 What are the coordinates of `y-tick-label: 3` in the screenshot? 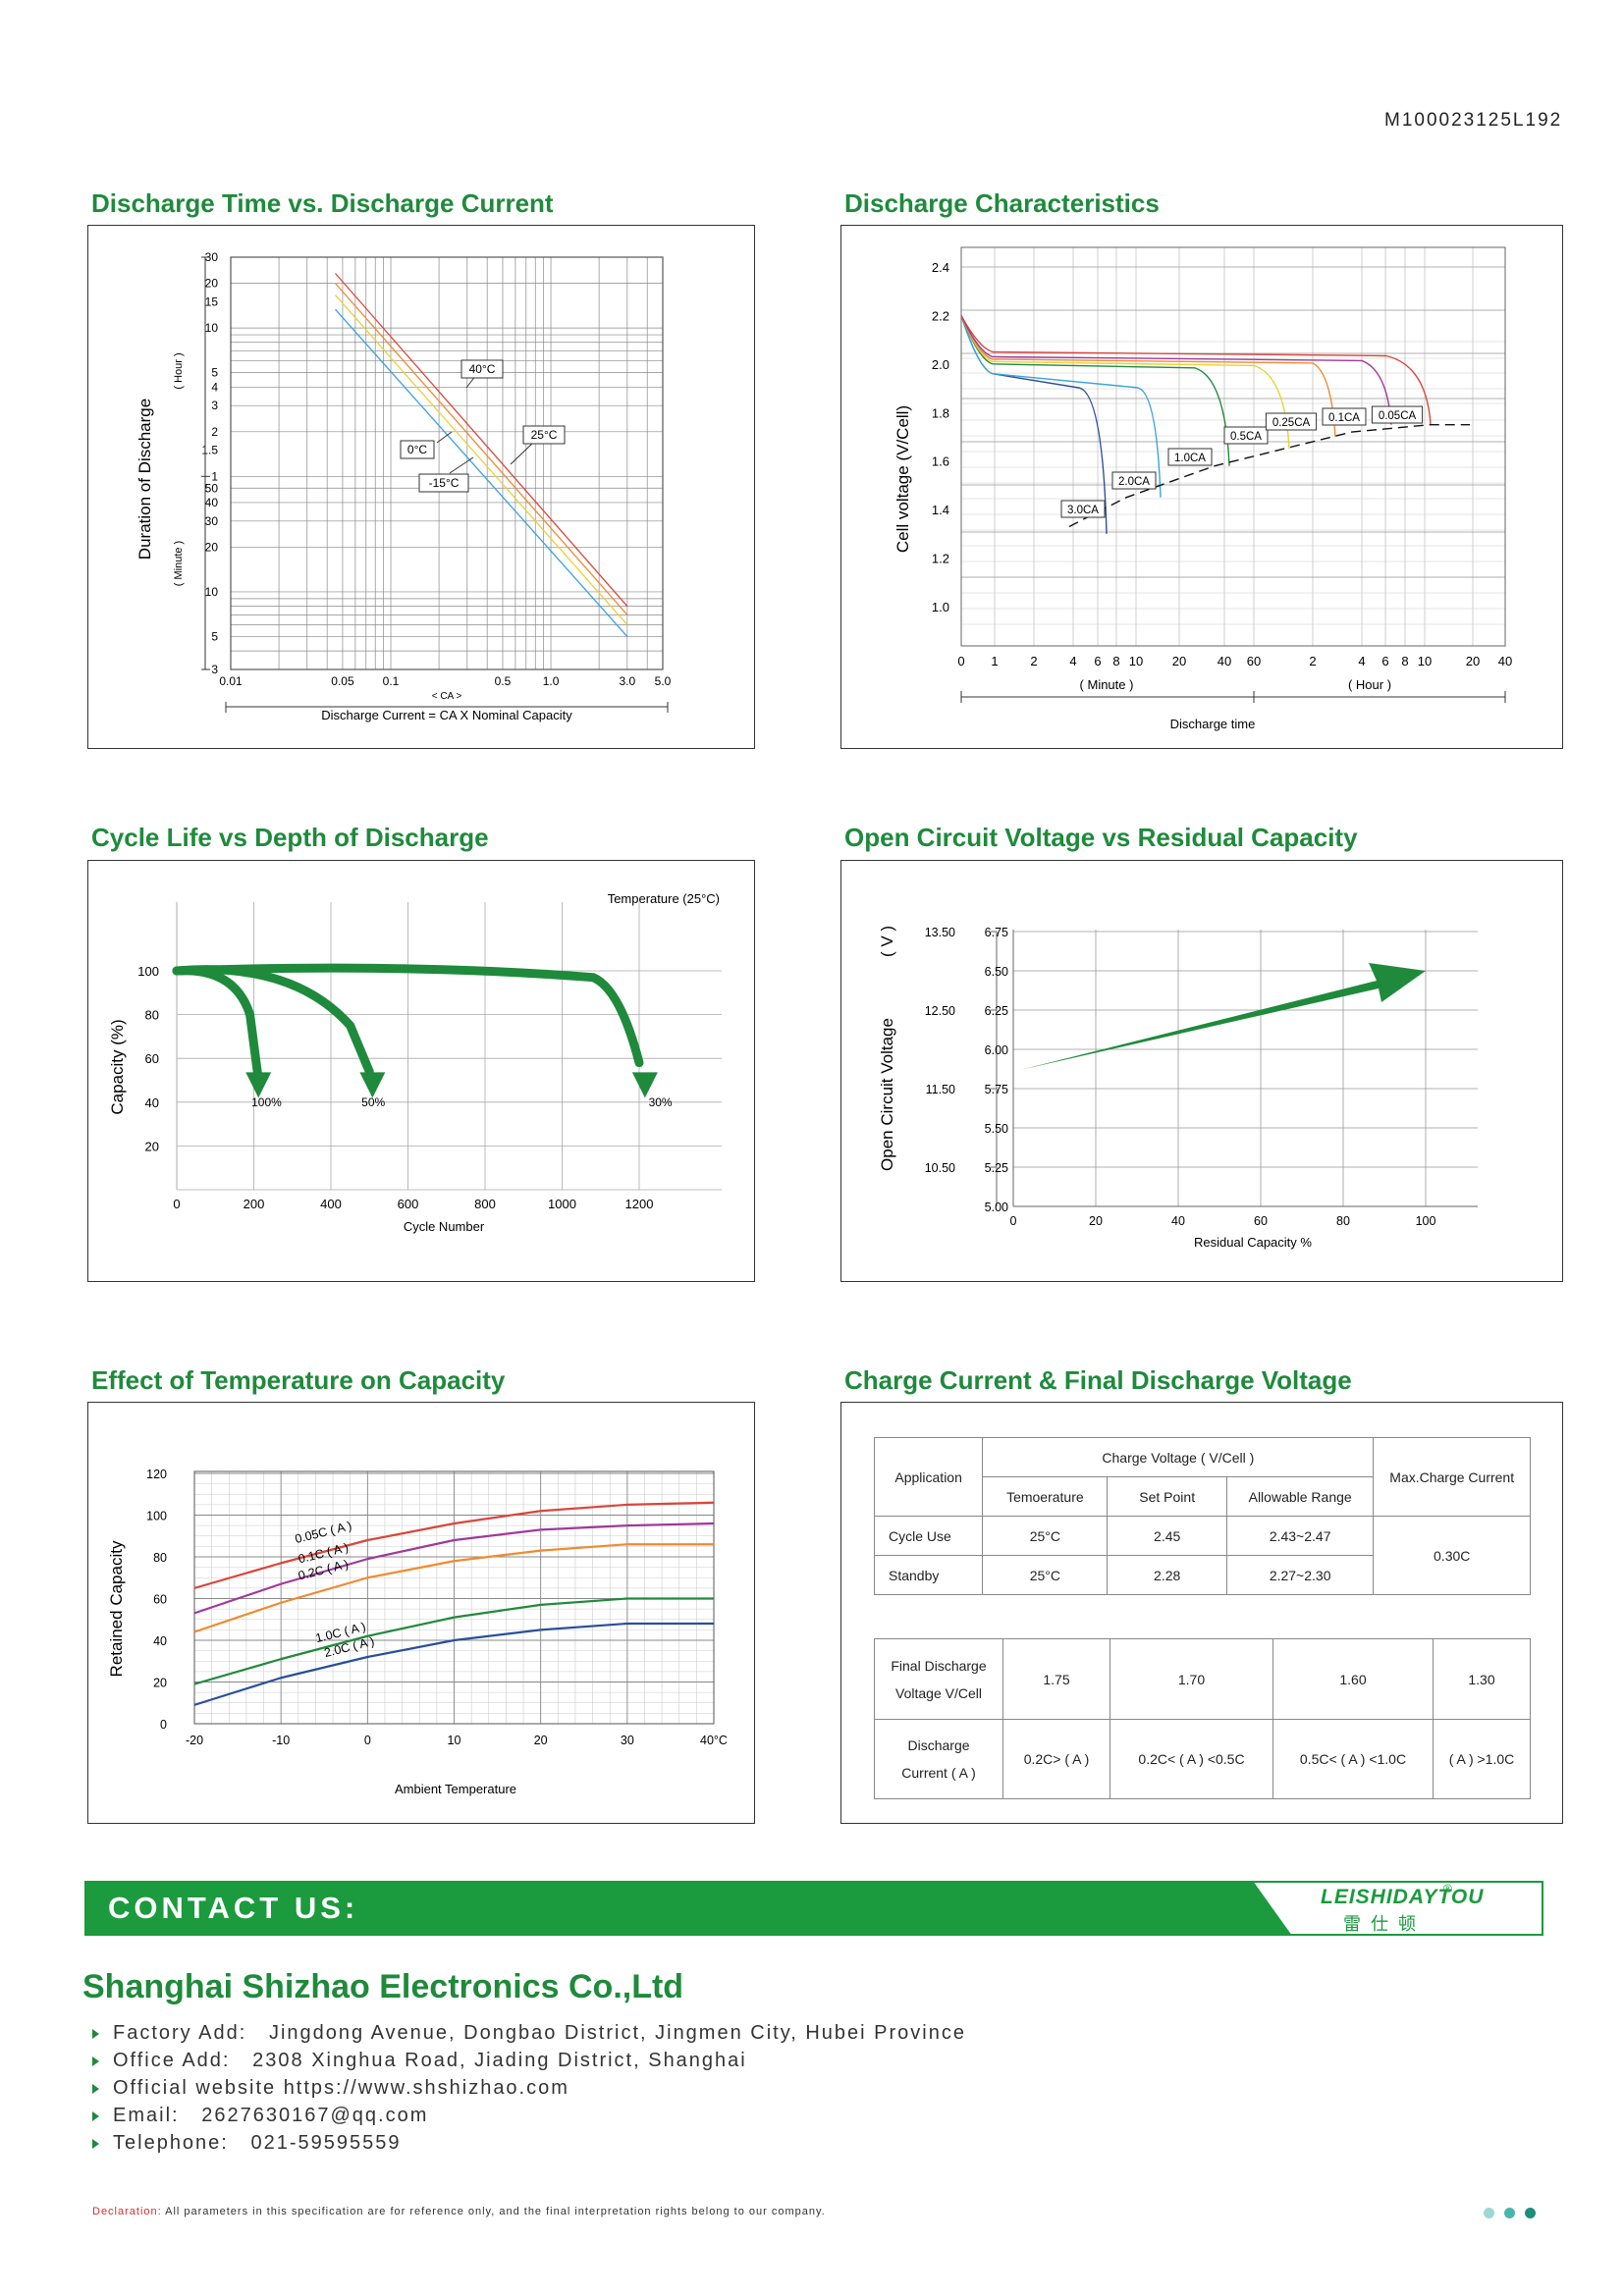 It's located at (214, 669).